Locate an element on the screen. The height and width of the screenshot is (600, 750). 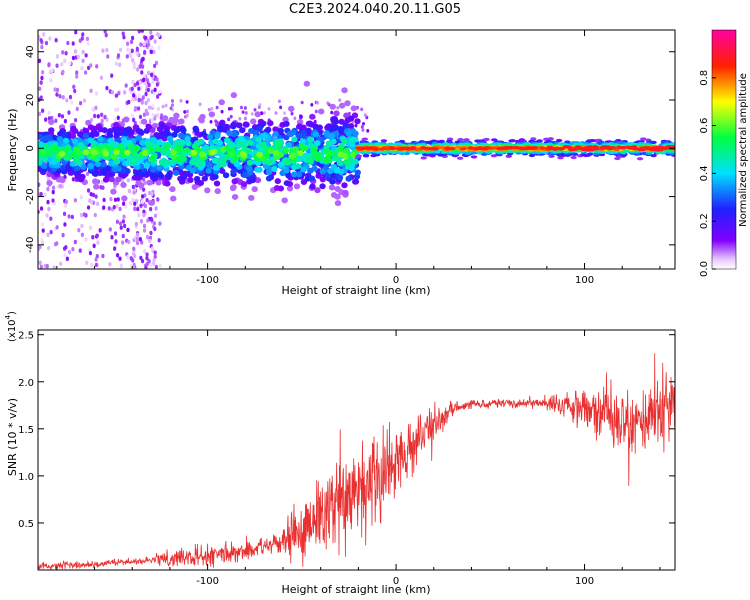
y-tick-label: 40 is located at coordinates (30, 51).